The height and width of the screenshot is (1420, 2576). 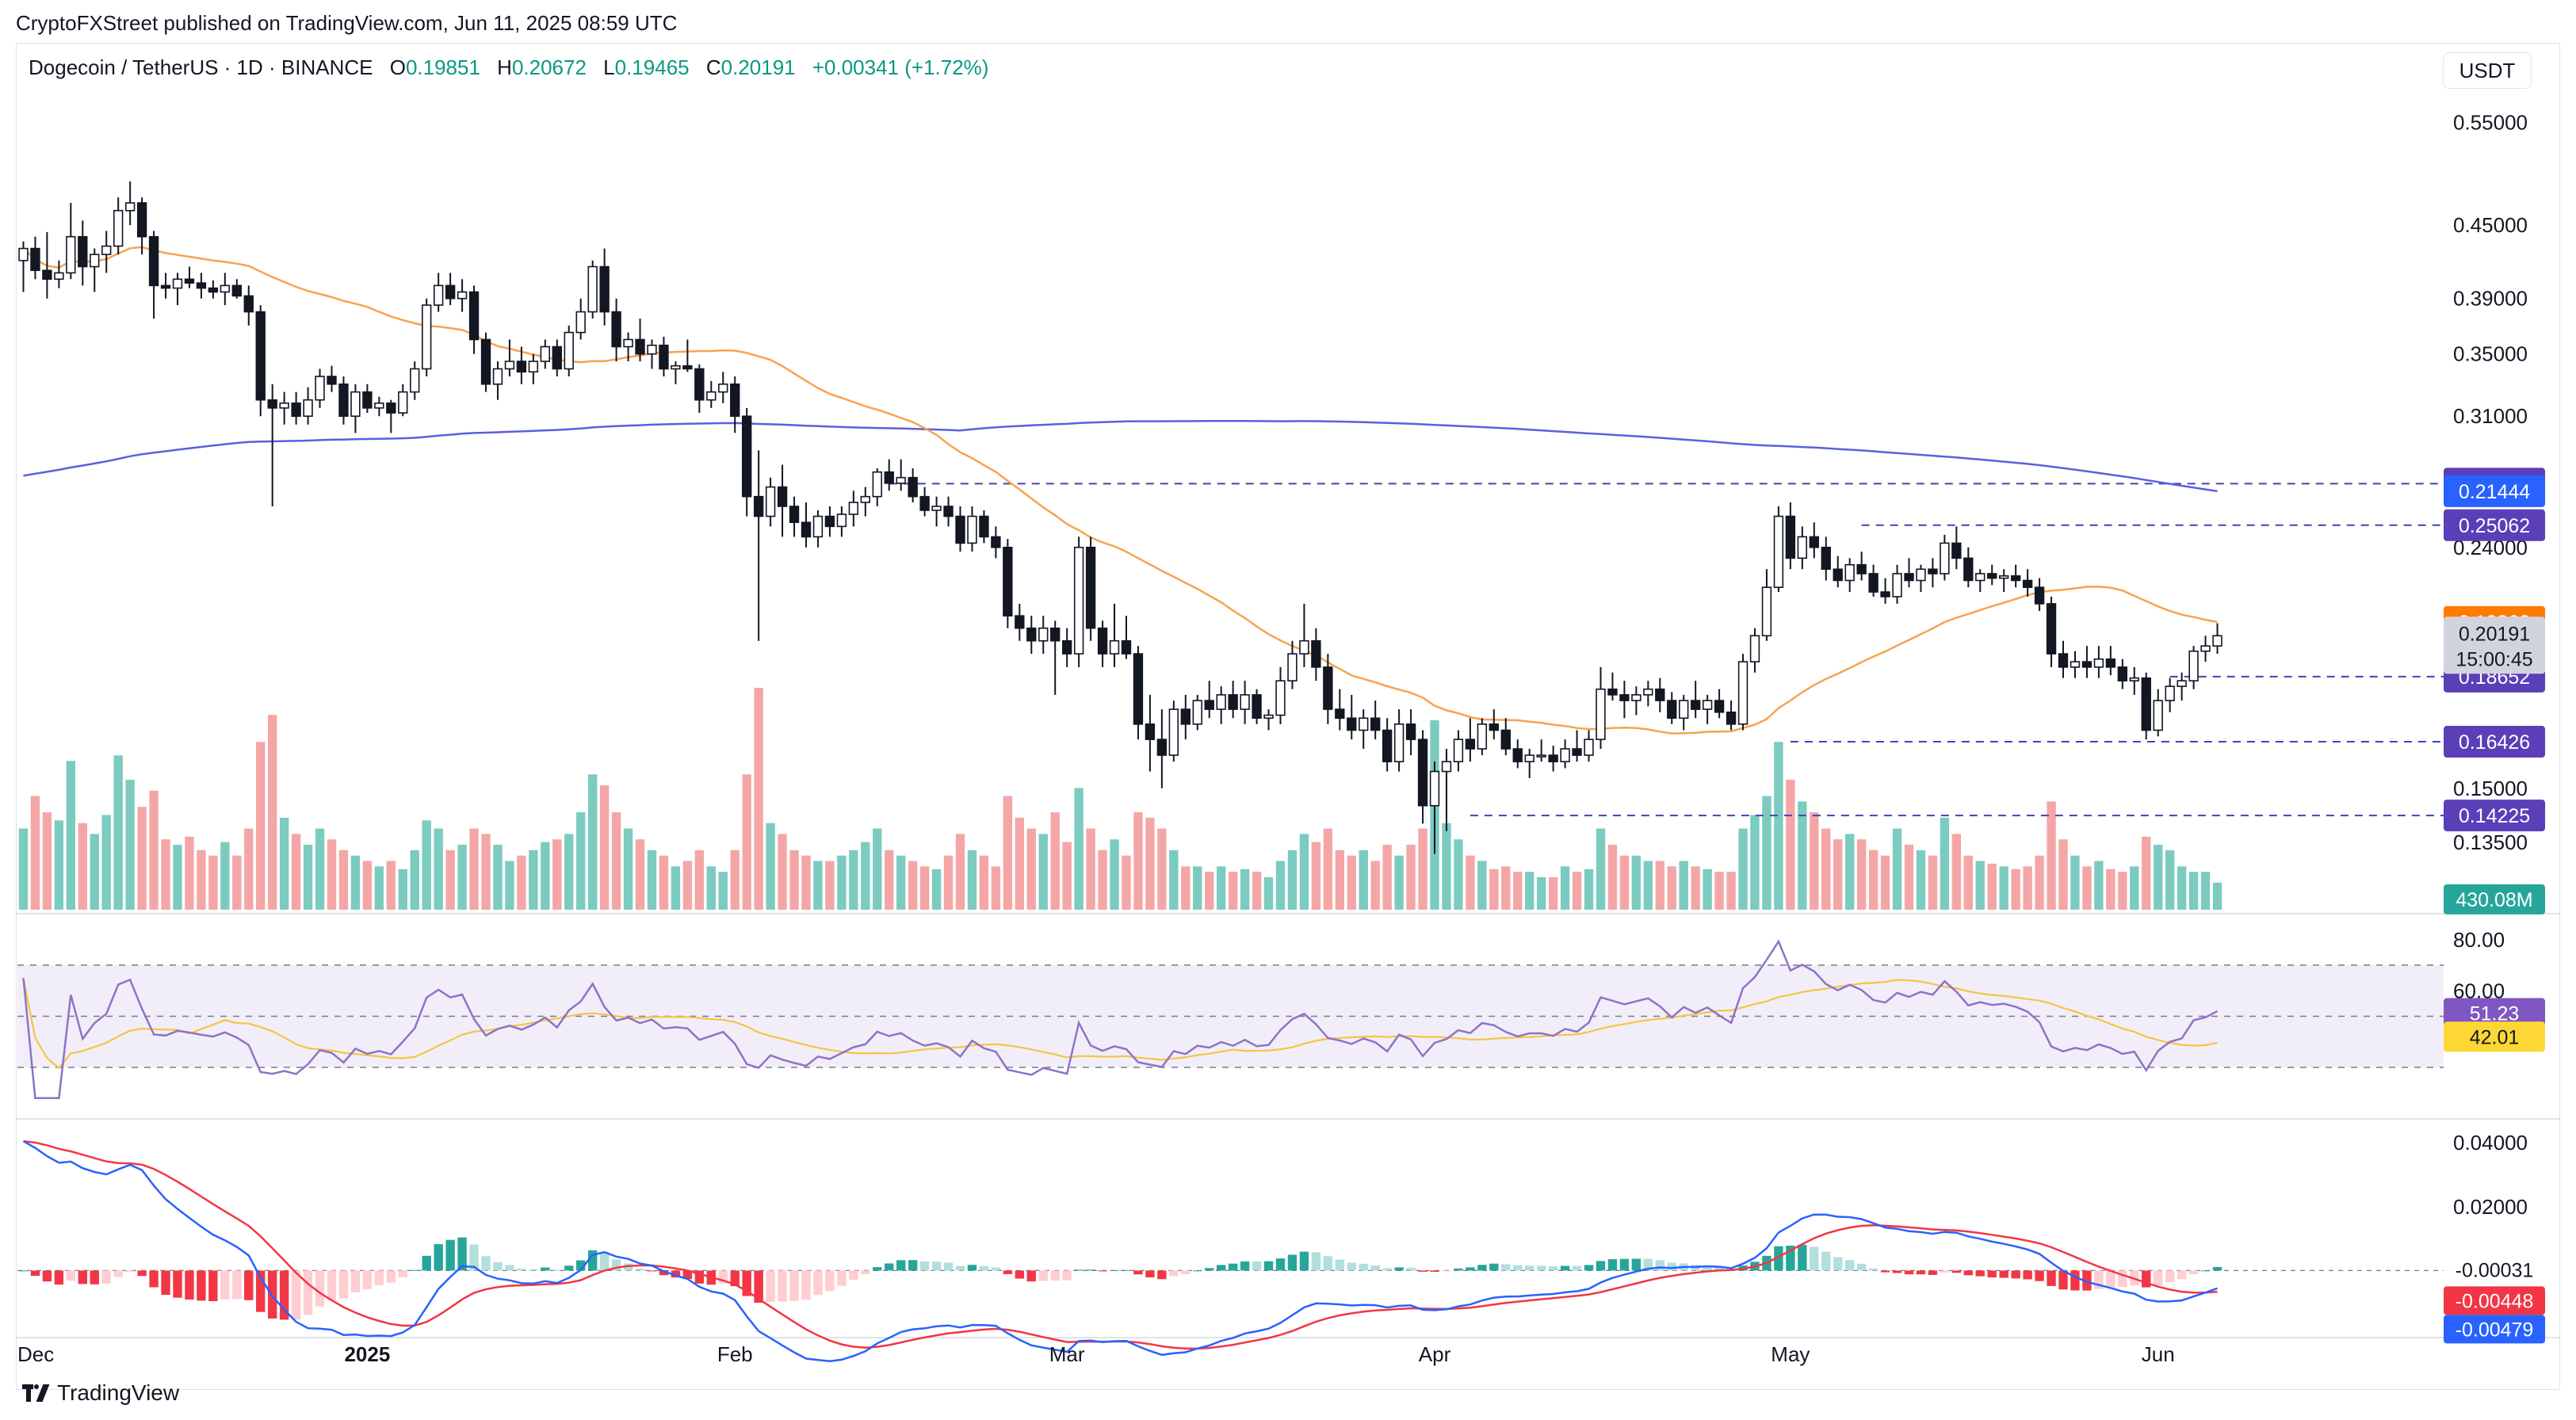 I want to click on price-axis-tick: 0.55000, so click(x=2490, y=122).